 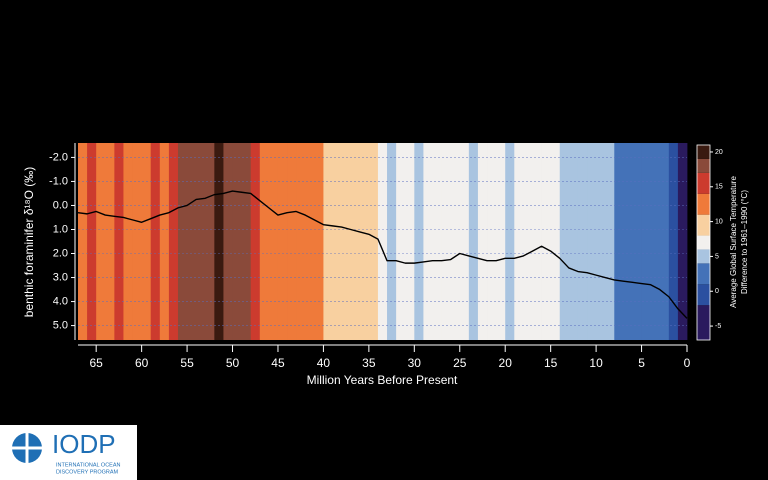 What do you see at coordinates (58, 157) in the screenshot?
I see `y-tick-label: -2.0` at bounding box center [58, 157].